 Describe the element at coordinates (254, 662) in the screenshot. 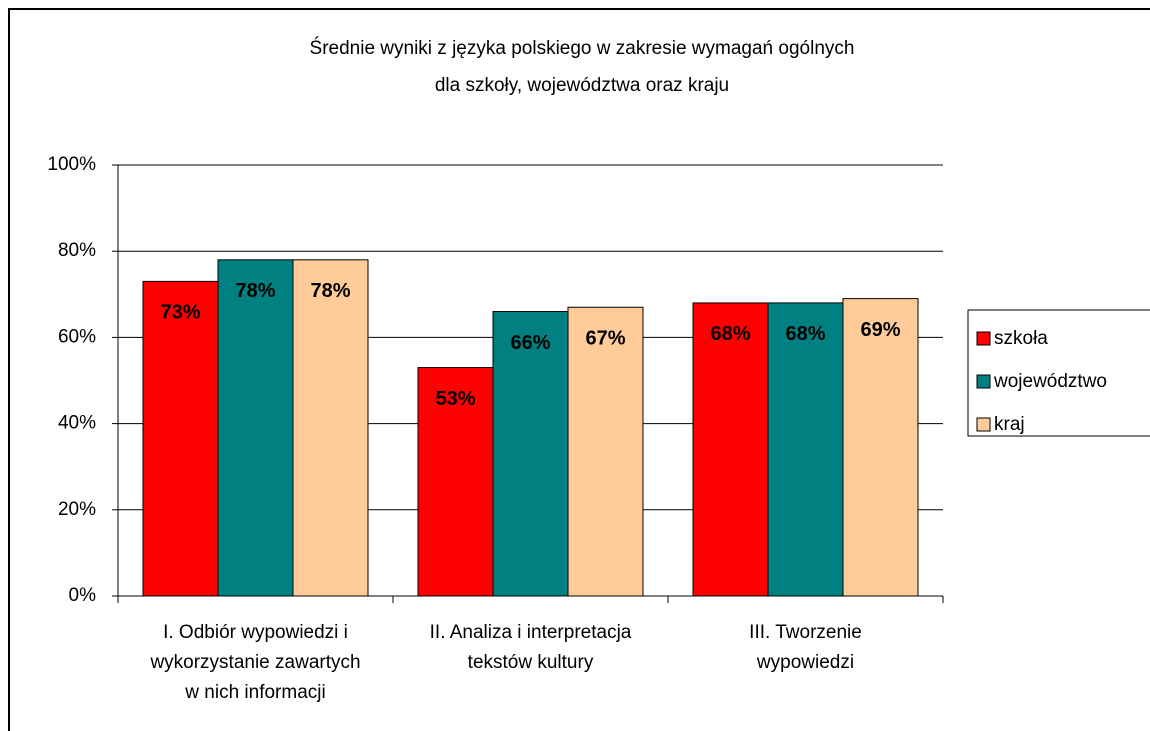

I see `x-tick-label: wykorzystanie zawartych` at that location.